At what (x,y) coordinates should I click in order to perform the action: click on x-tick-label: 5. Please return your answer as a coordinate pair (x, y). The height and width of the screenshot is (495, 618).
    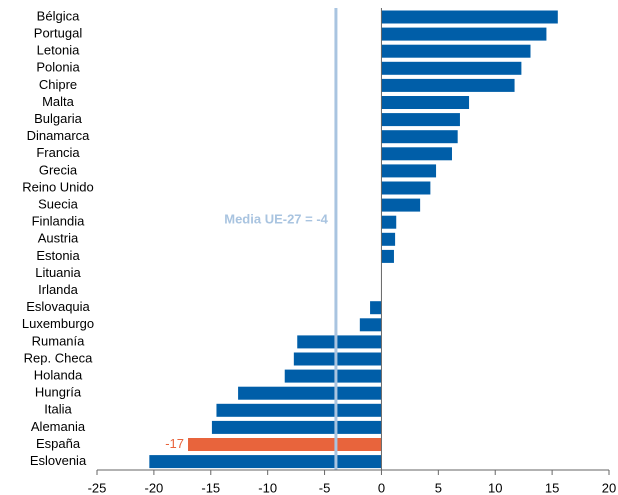
    Looking at the image, I should click on (438, 487).